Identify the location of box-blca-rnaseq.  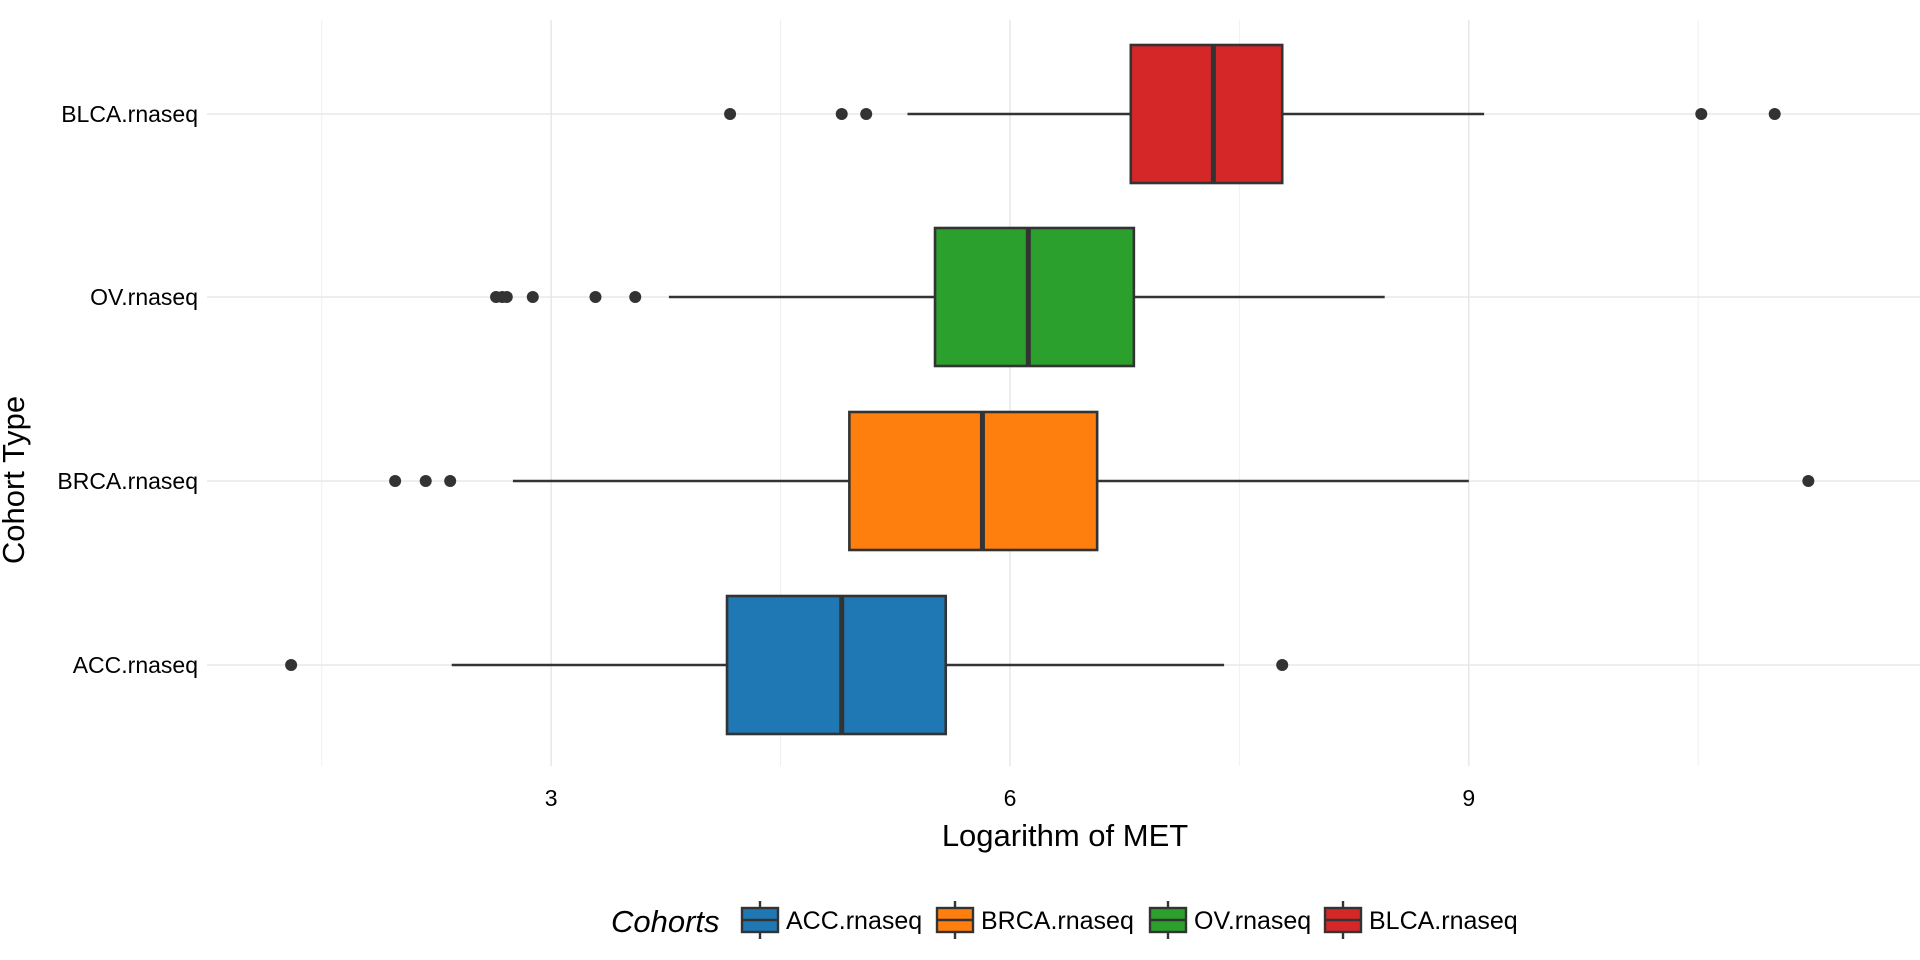
(1252, 114).